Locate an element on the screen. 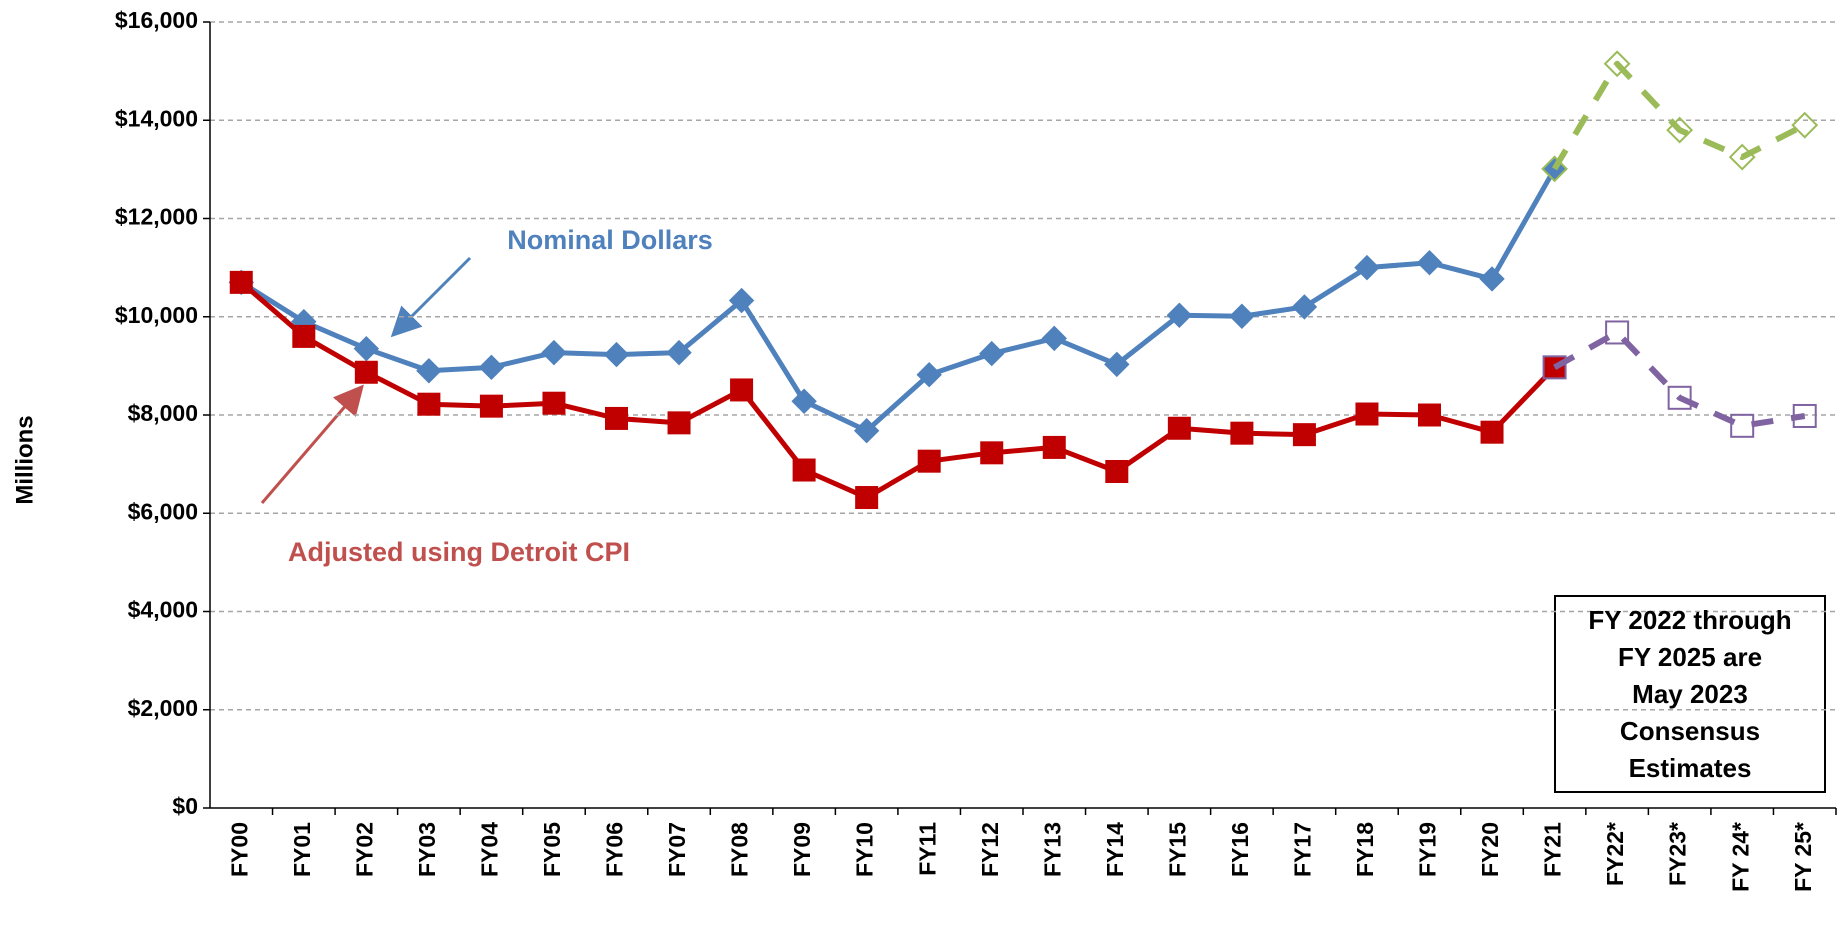 This screenshot has width=1846, height=931. note-text: May 2023 is located at coordinates (1690, 694).